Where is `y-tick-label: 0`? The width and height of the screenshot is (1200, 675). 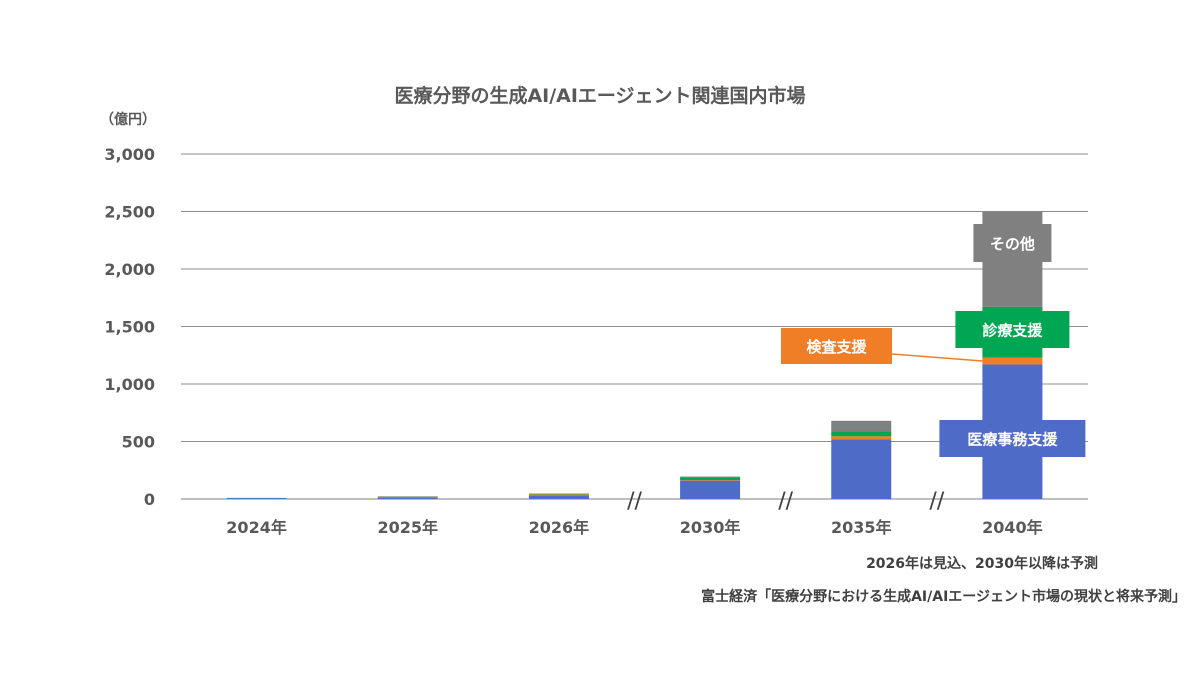 y-tick-label: 0 is located at coordinates (149, 499).